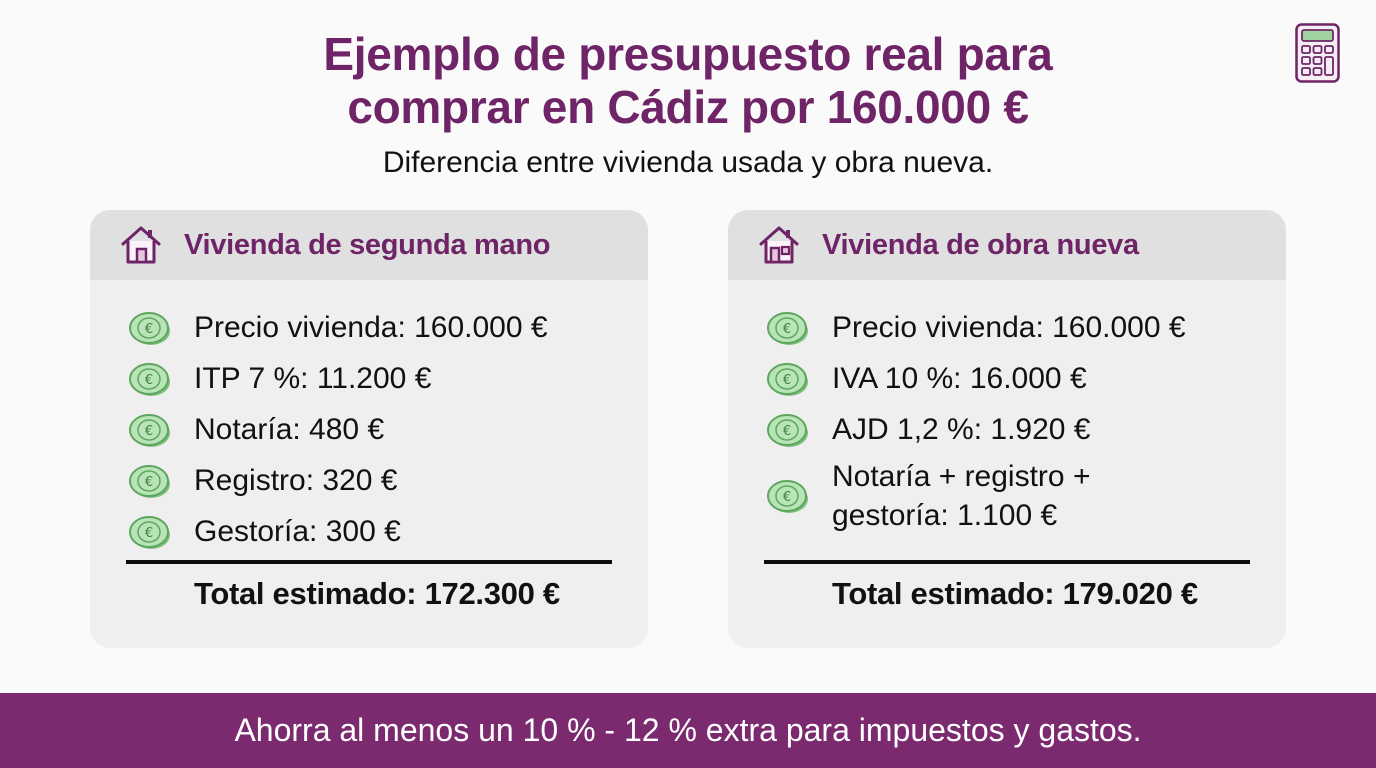  What do you see at coordinates (1015, 593) in the screenshot?
I see `total-text: Total estimado: 179.020 €` at bounding box center [1015, 593].